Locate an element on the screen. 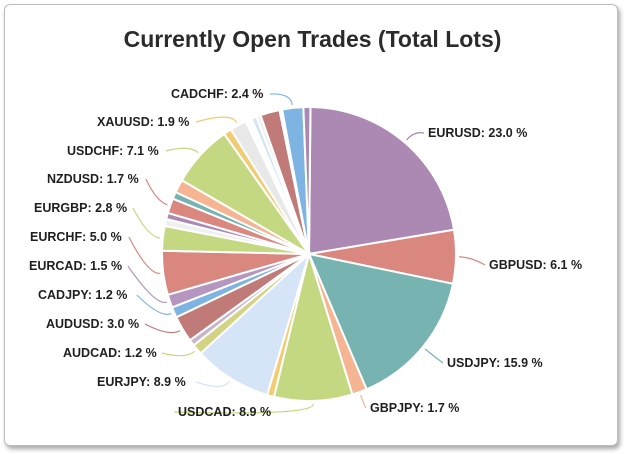 This screenshot has height=454, width=625. data-label-audusd: AUDUSD: 3.0 % is located at coordinates (92, 324).